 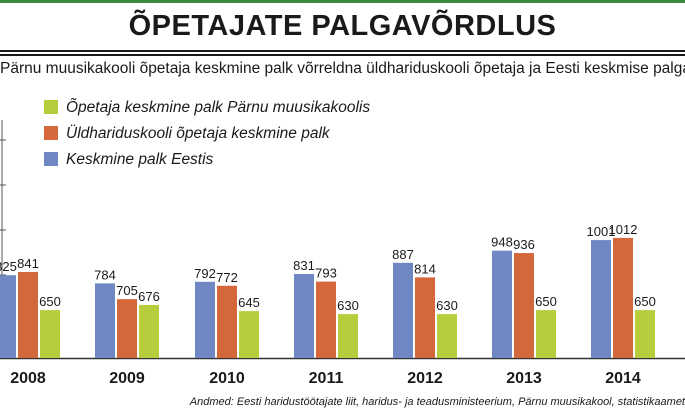 What do you see at coordinates (127, 378) in the screenshot?
I see `x-tick-label-2009: 2009` at bounding box center [127, 378].